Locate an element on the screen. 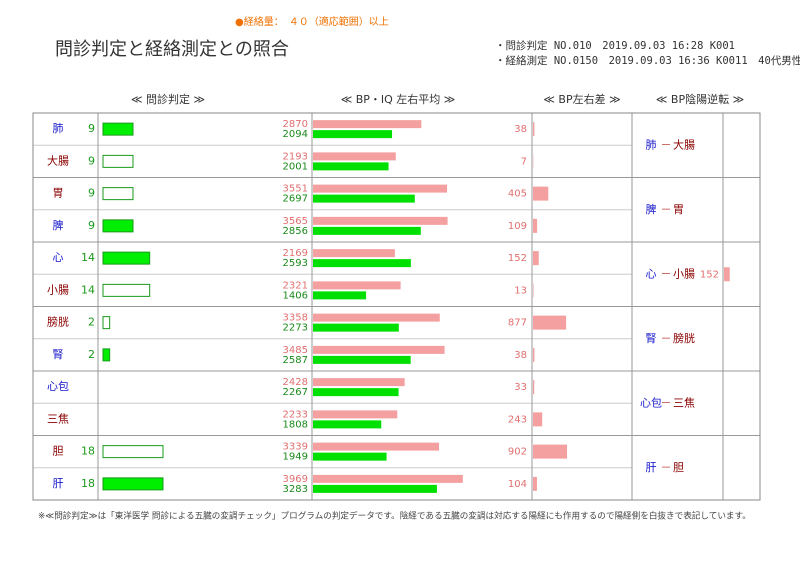 Image resolution: width=800 pixels, height=565 pixels. diff-label: 152 is located at coordinates (517, 258).